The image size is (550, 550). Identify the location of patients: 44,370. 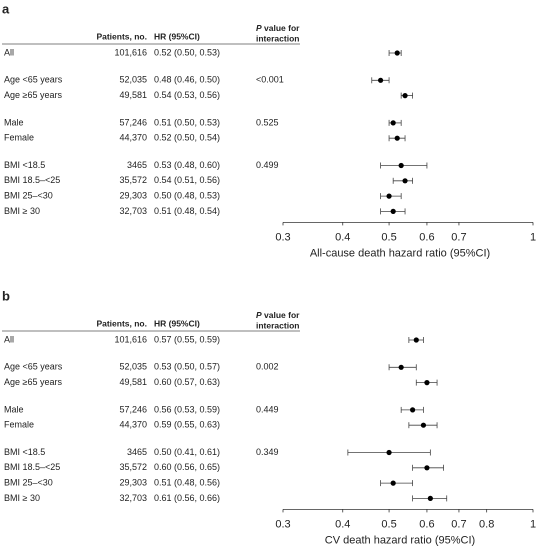
(133, 425).